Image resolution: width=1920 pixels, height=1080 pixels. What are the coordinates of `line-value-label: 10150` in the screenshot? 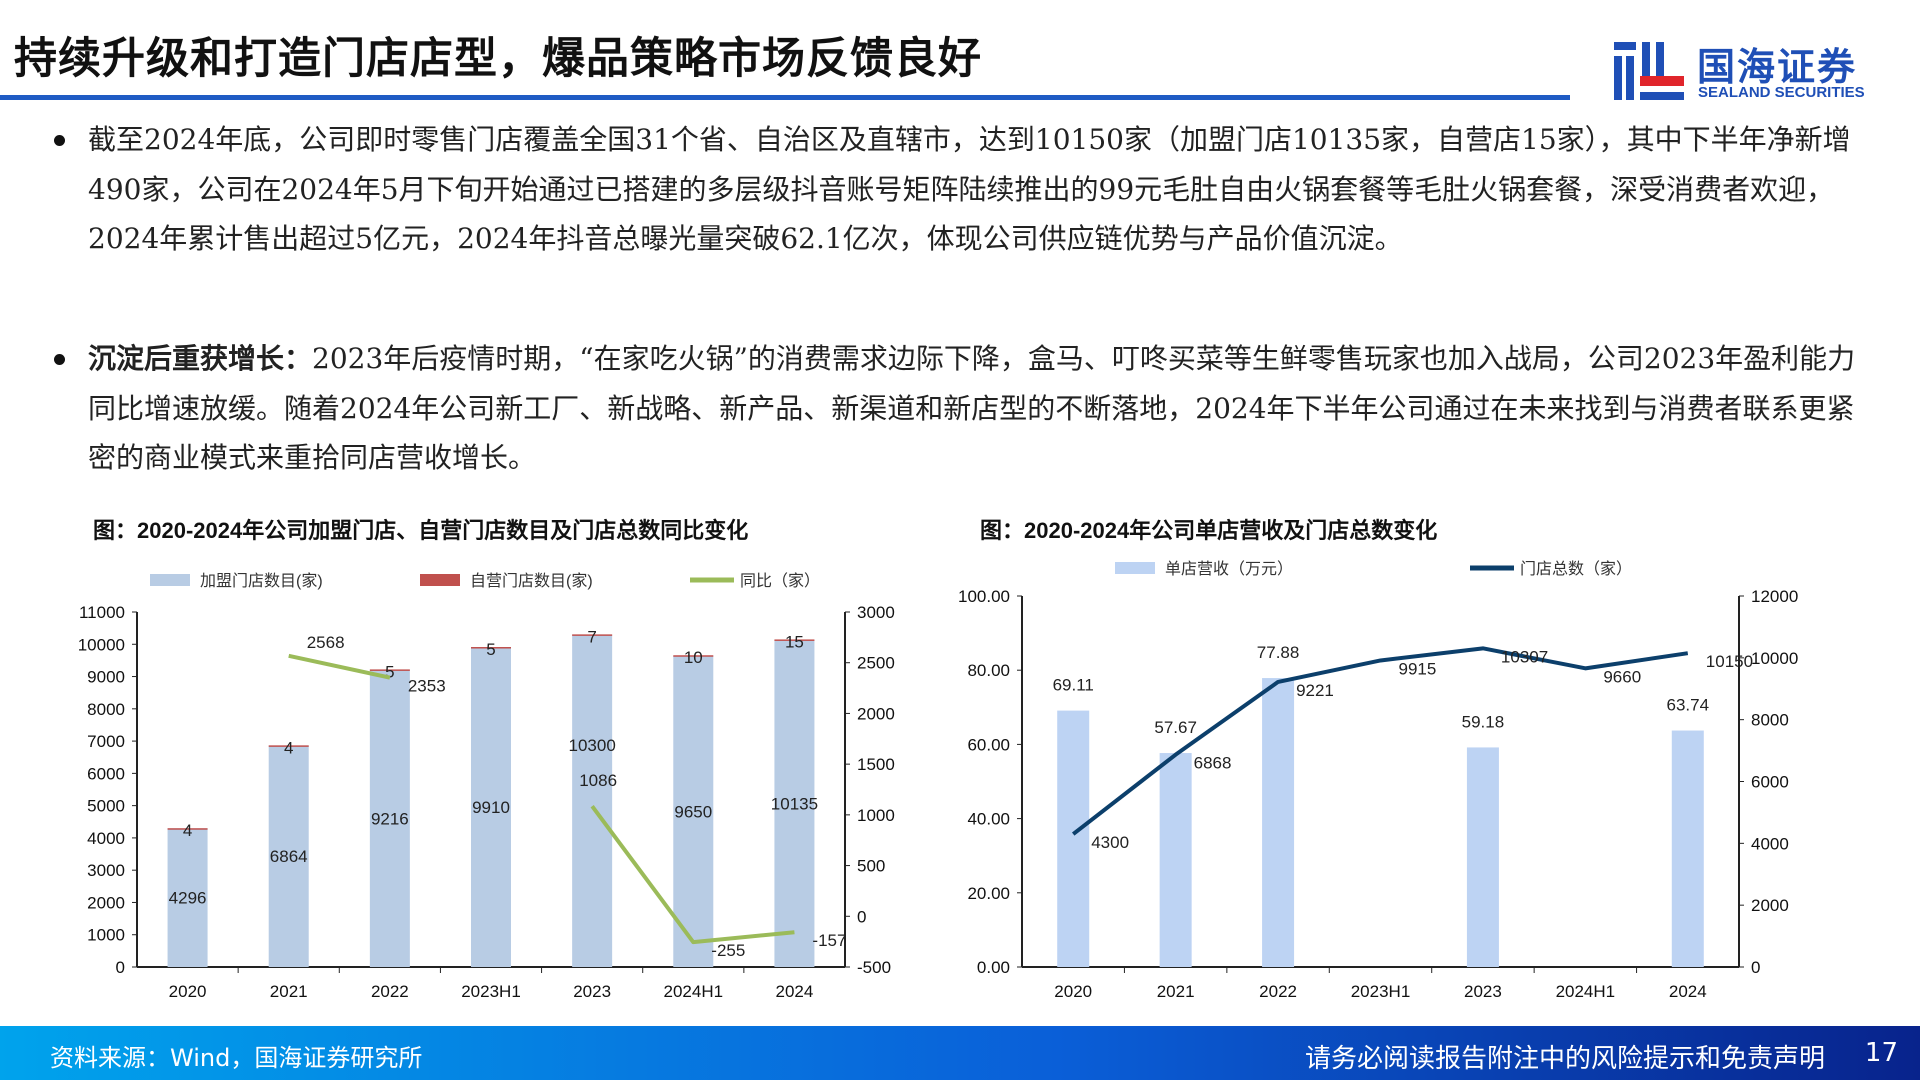 It's located at (1729, 661).